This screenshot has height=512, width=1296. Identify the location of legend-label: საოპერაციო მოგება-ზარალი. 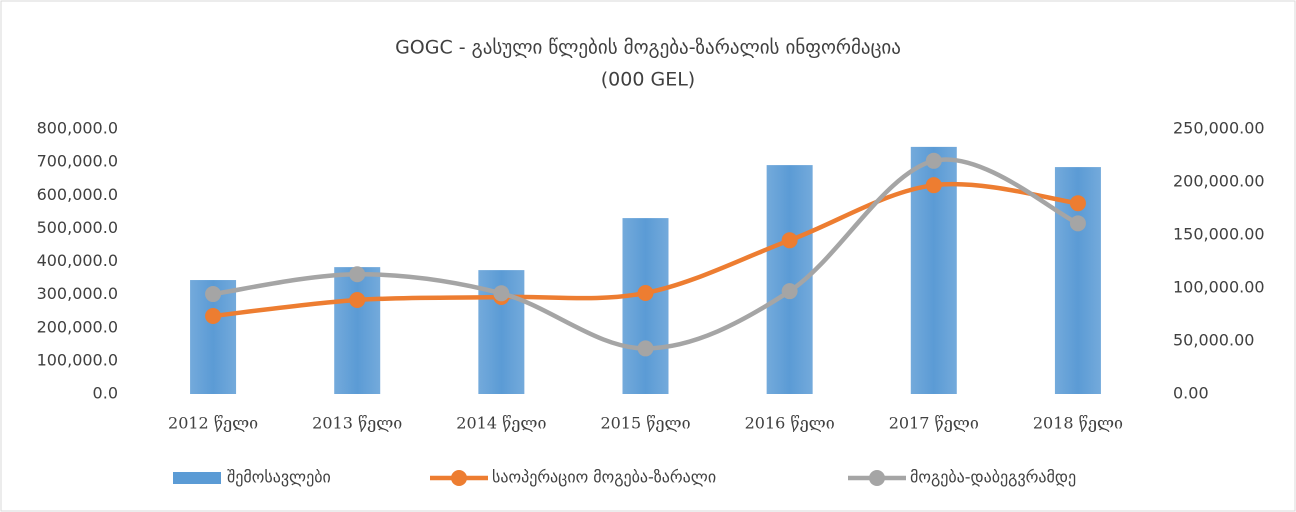
(604, 477).